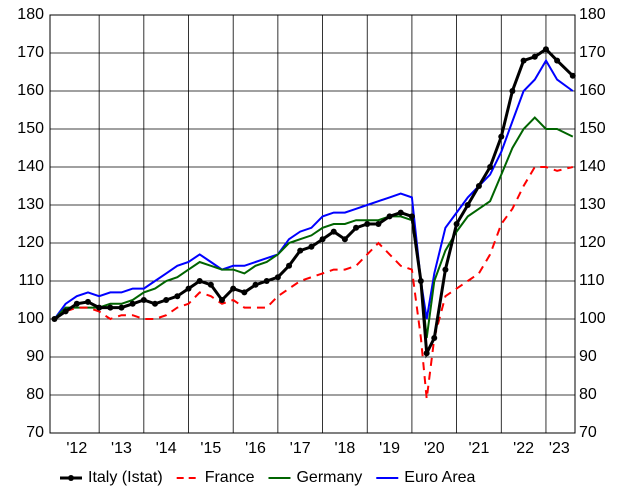 Image resolution: width=625 pixels, height=493 pixels. I want to click on y-tick-label: 180, so click(30, 14).